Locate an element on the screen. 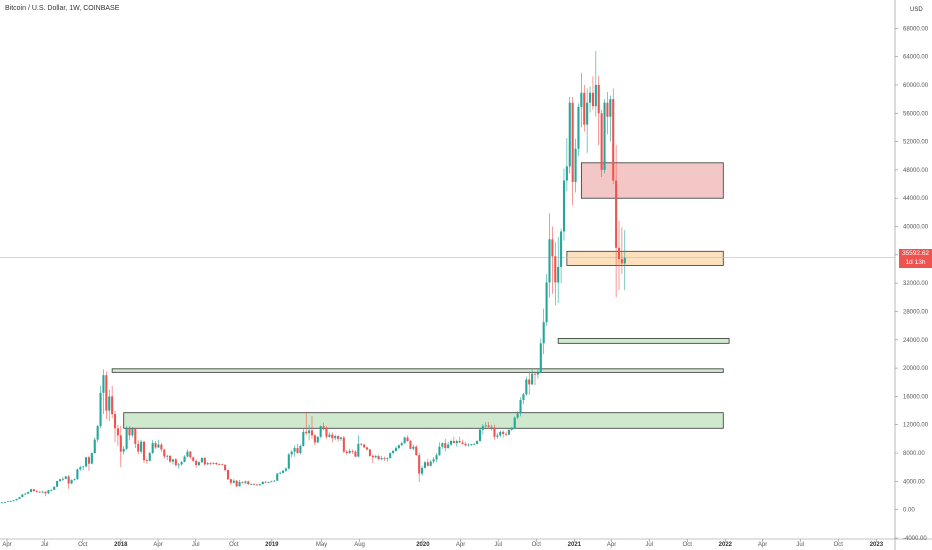 This screenshot has width=932, height=550. x-tick-label: Jul is located at coordinates (45, 545).